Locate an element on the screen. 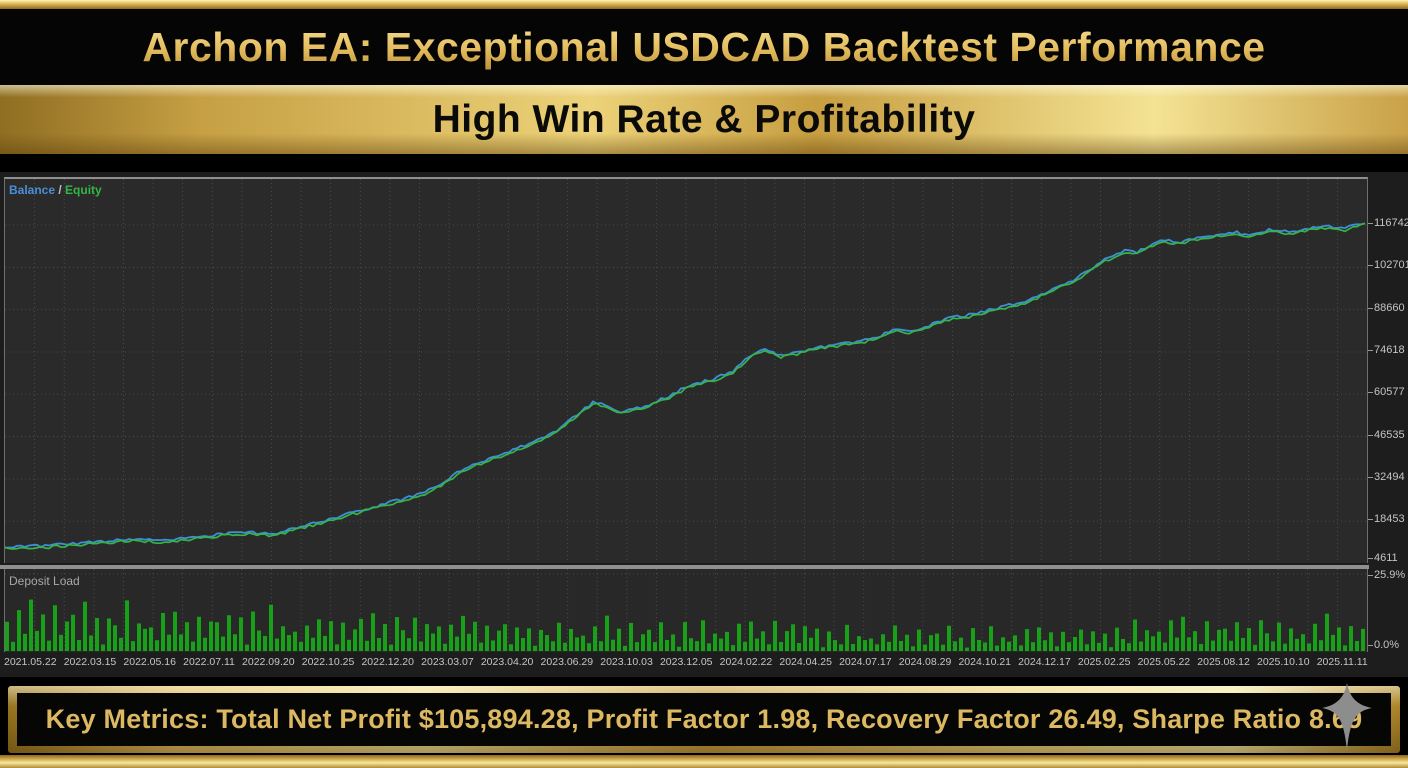 The height and width of the screenshot is (768, 1408). x-axis-date-label: 2022.12.20 is located at coordinates (387, 662).